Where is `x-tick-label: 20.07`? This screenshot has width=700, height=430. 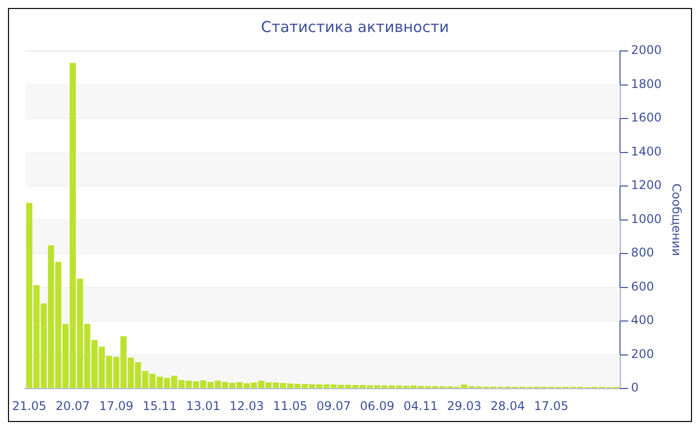 x-tick-label: 20.07 is located at coordinates (73, 405).